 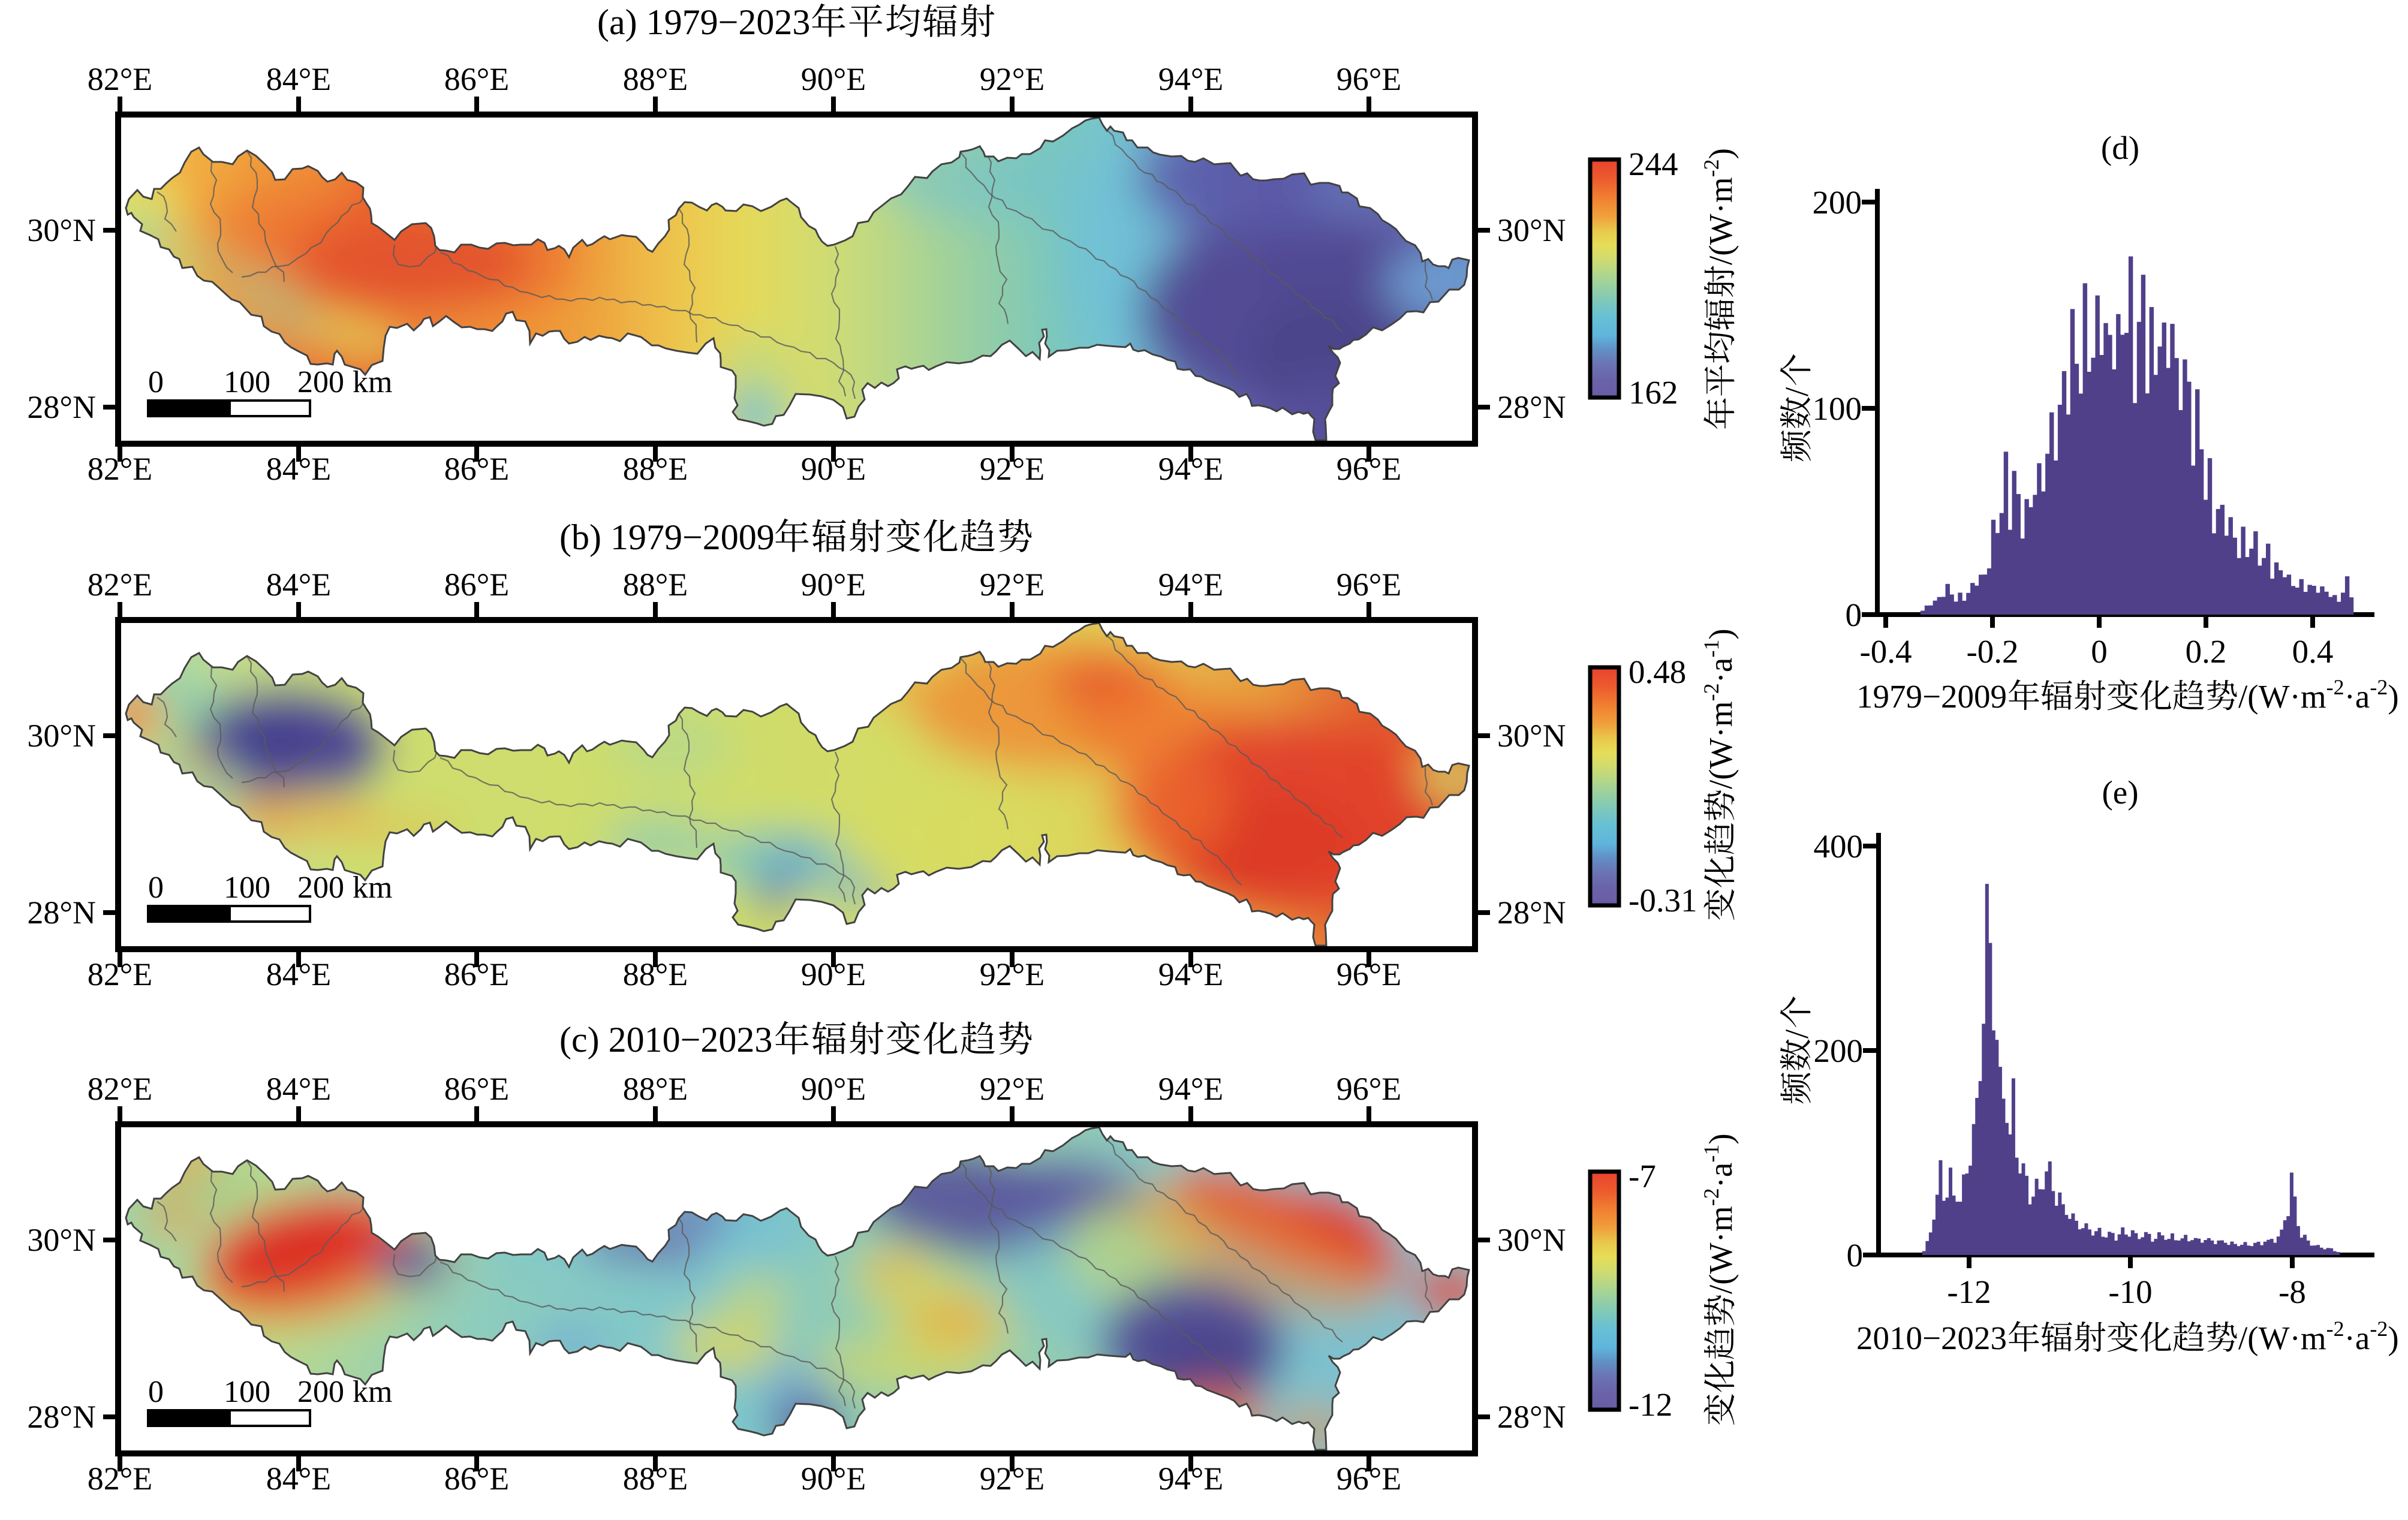 I want to click on svg-text: 1979−2009, so click(x=1931, y=696).